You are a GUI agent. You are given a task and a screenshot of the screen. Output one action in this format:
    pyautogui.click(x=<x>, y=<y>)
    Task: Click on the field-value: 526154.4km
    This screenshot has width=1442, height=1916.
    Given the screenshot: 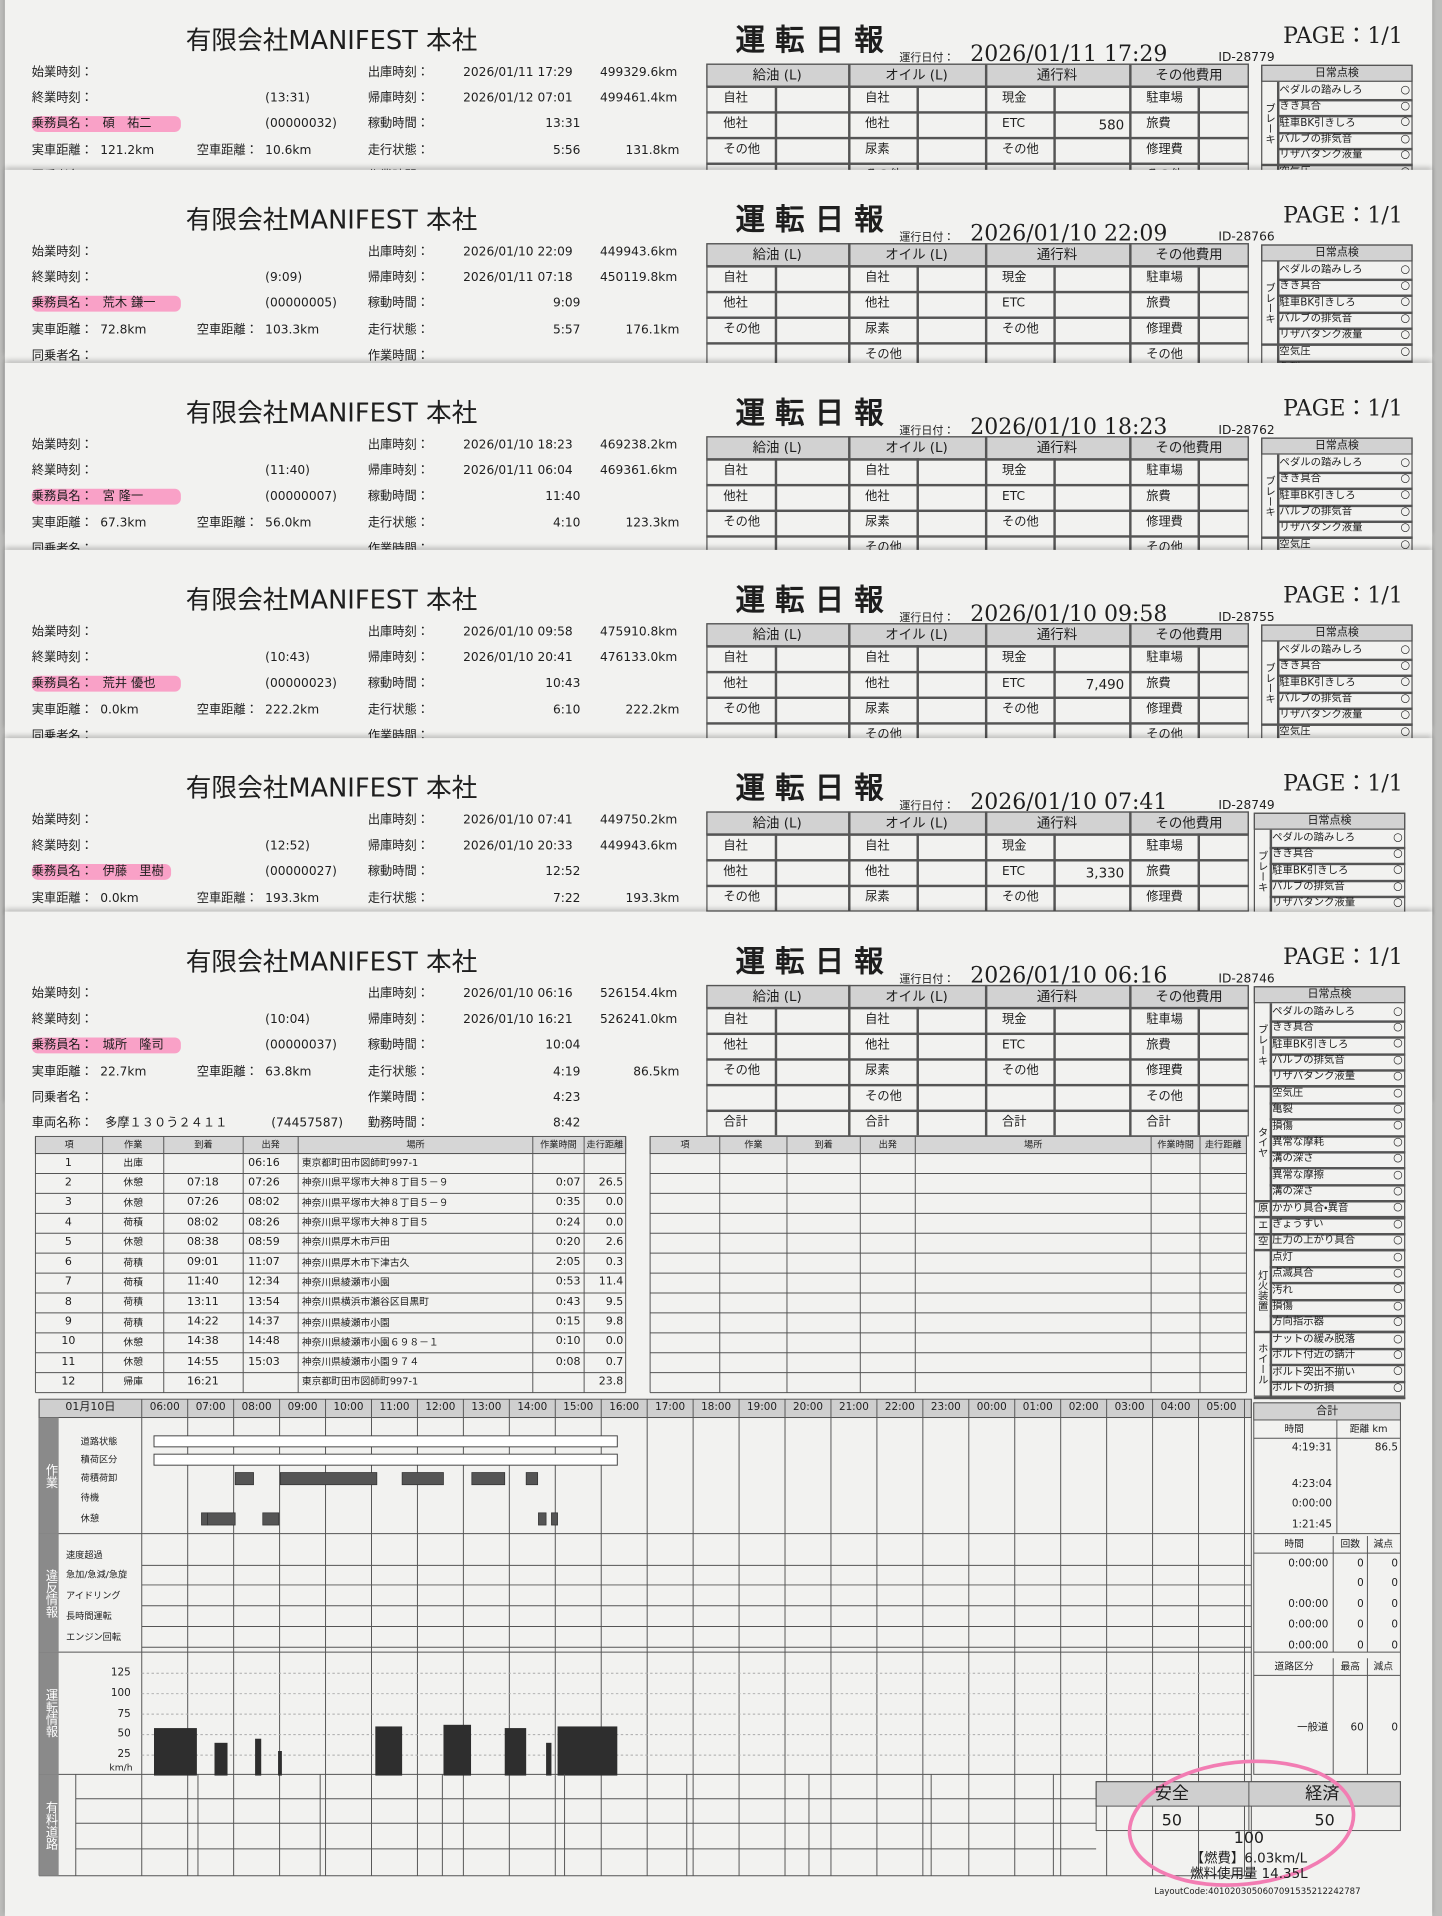 What is the action you would take?
    pyautogui.click(x=639, y=994)
    